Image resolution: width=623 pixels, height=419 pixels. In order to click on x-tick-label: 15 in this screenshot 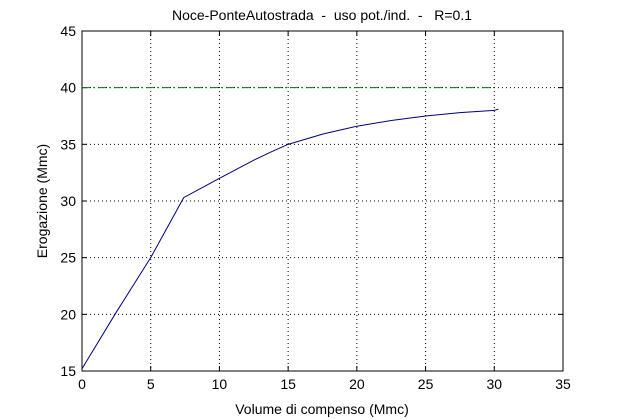, I will do `click(288, 384)`.